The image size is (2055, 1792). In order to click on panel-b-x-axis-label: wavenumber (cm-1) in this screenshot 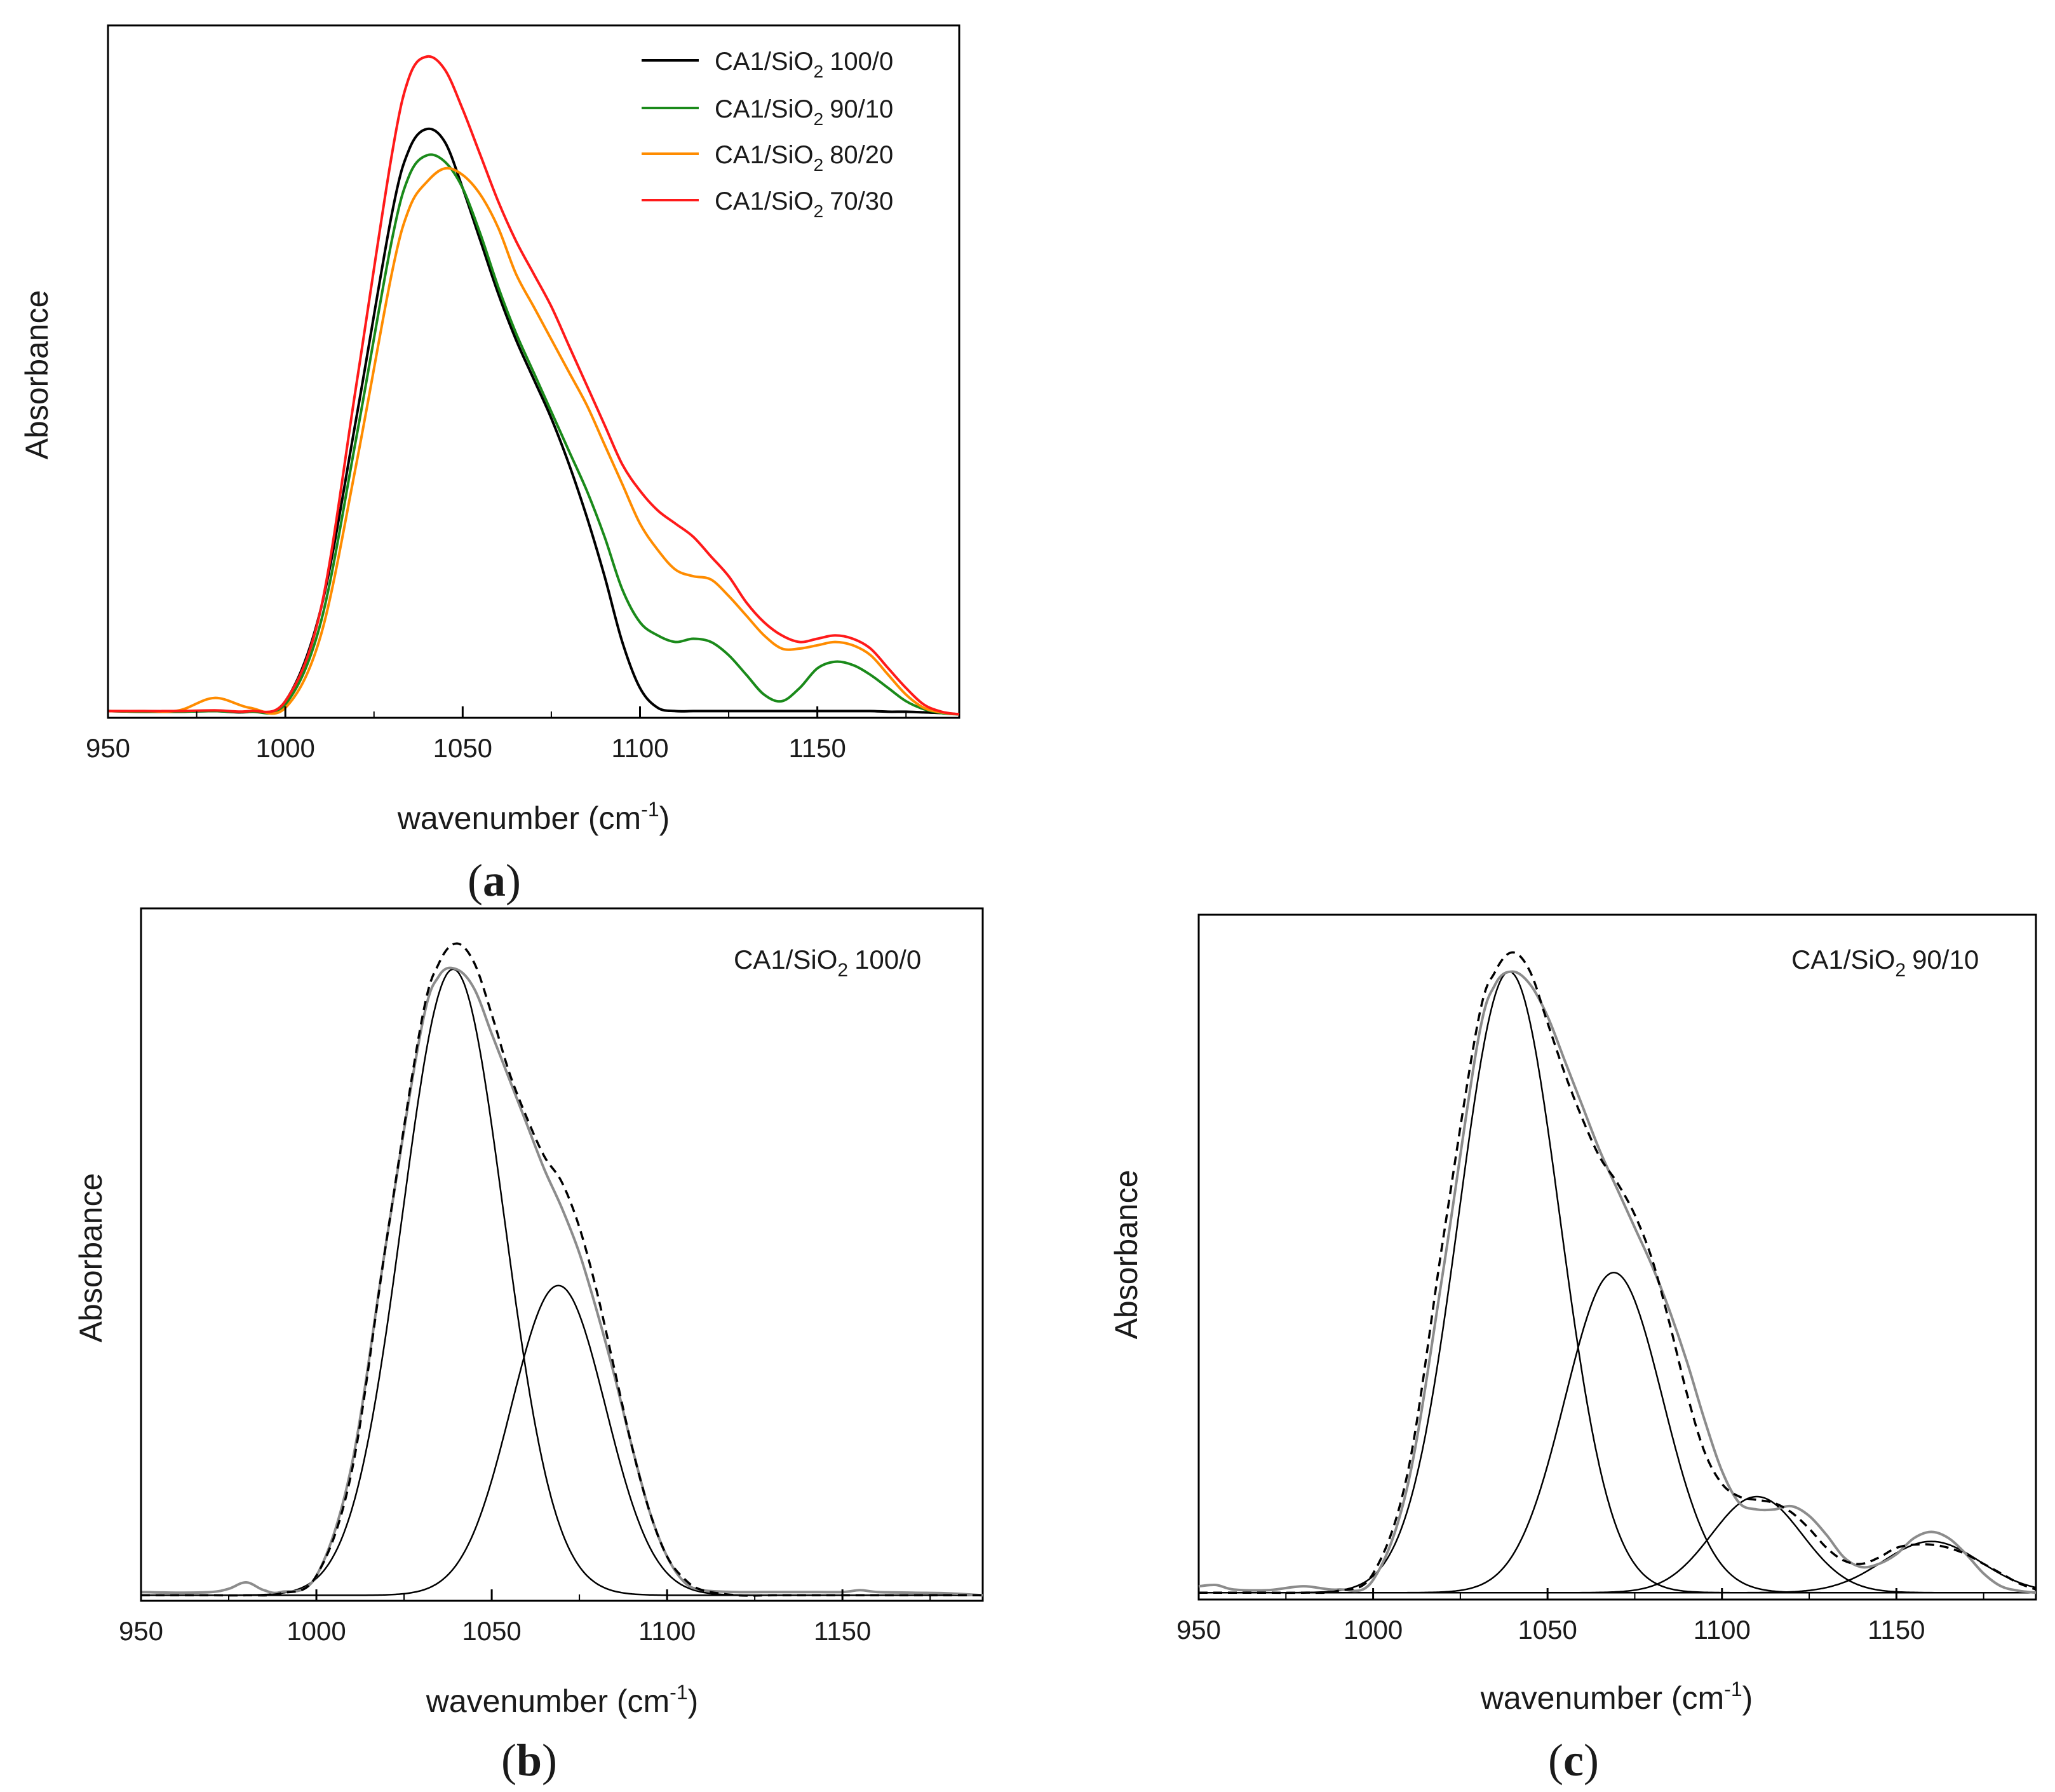, I will do `click(562, 1700)`.